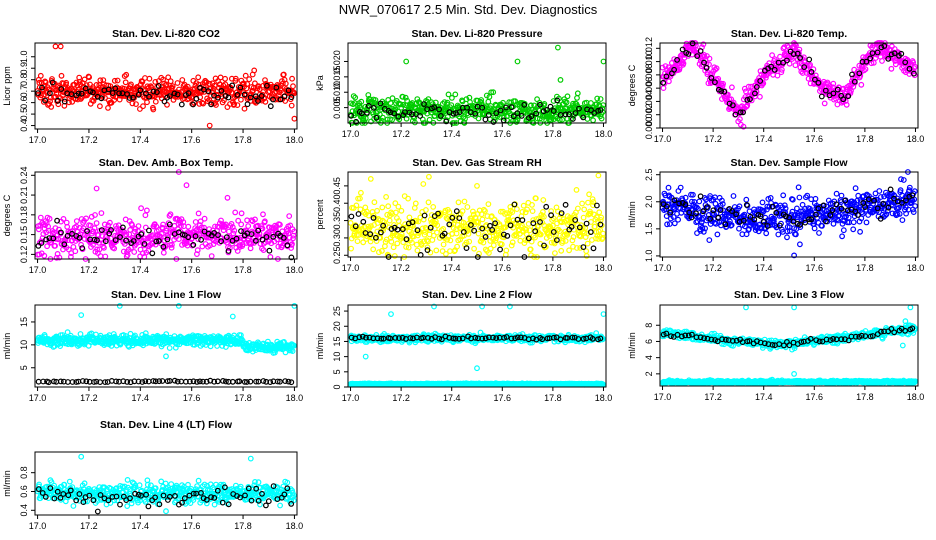 Image resolution: width=936 pixels, height=540 pixels. What do you see at coordinates (649, 174) in the screenshot?
I see `y-tick-label: 2.5` at bounding box center [649, 174].